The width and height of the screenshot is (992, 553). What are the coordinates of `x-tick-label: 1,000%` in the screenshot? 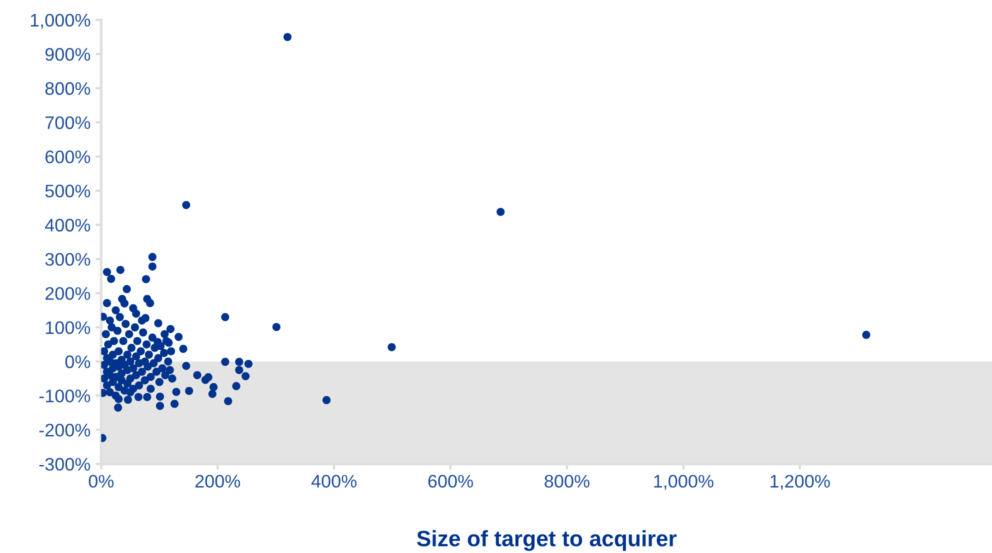 It's located at (684, 482).